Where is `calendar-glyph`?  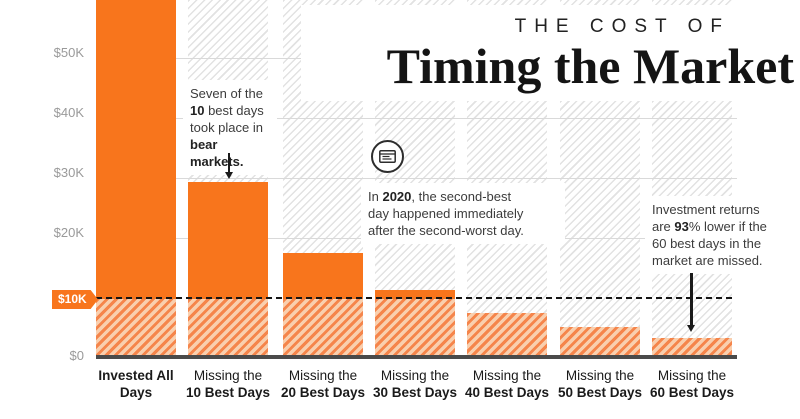
calendar-glyph is located at coordinates (387, 156).